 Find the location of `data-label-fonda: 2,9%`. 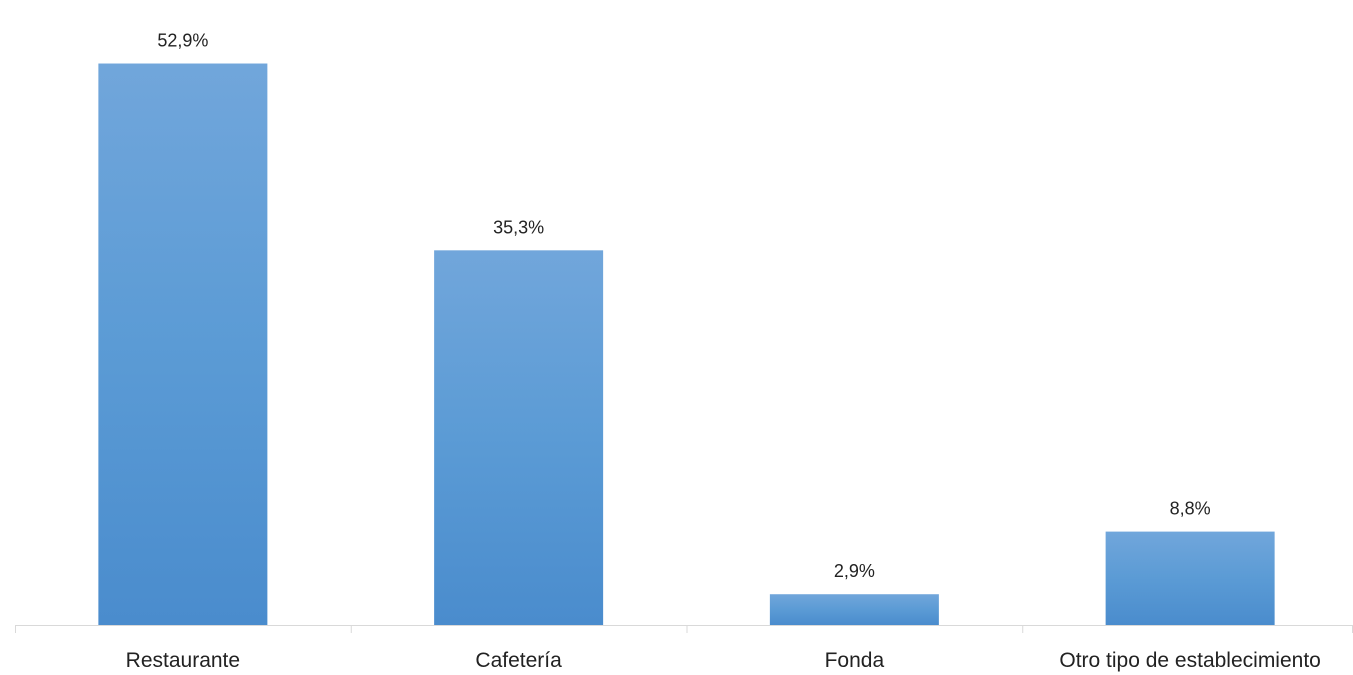

data-label-fonda: 2,9% is located at coordinates (854, 571).